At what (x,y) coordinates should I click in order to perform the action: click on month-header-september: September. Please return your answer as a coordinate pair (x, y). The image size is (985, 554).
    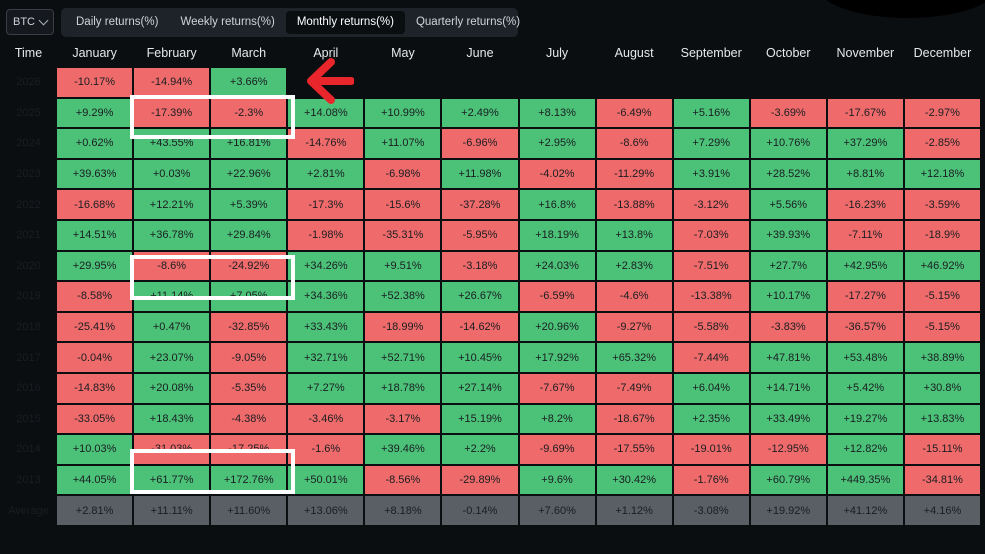
    Looking at the image, I should click on (711, 53).